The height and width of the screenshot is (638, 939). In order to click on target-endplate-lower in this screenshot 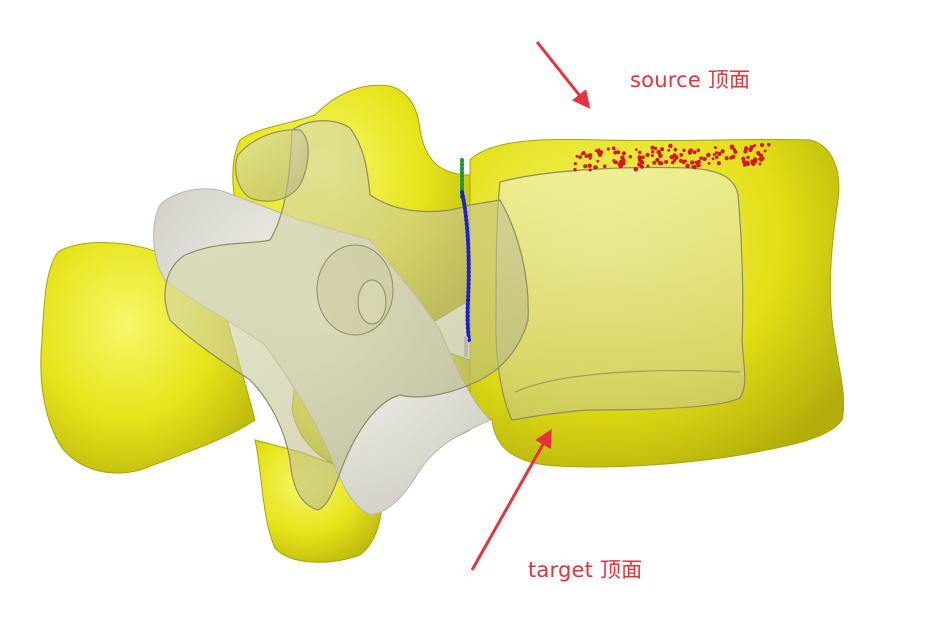, I will do `click(627, 381)`.